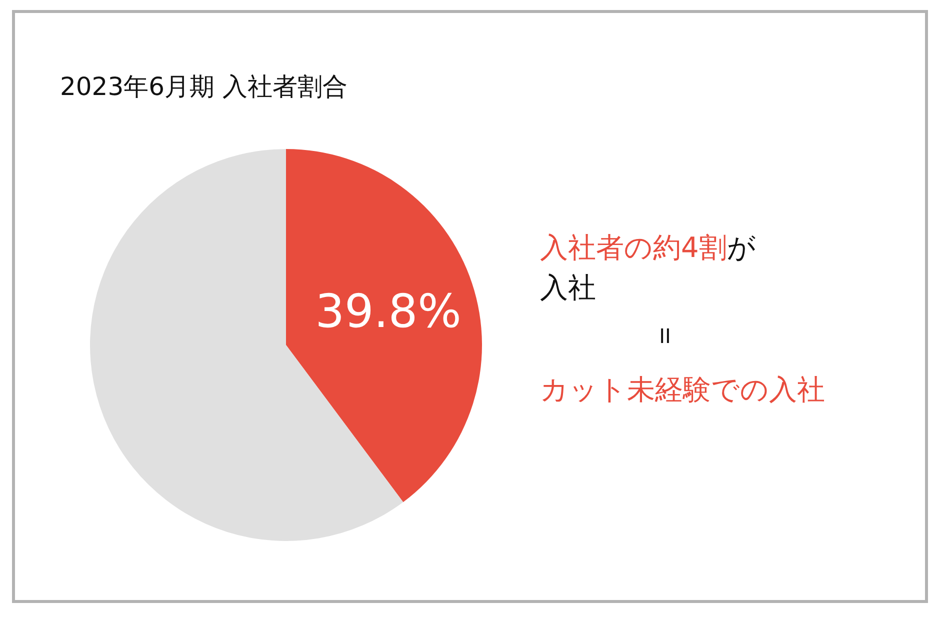 The image size is (950, 631). What do you see at coordinates (388, 311) in the screenshot?
I see `data-label: 39.8%` at bounding box center [388, 311].